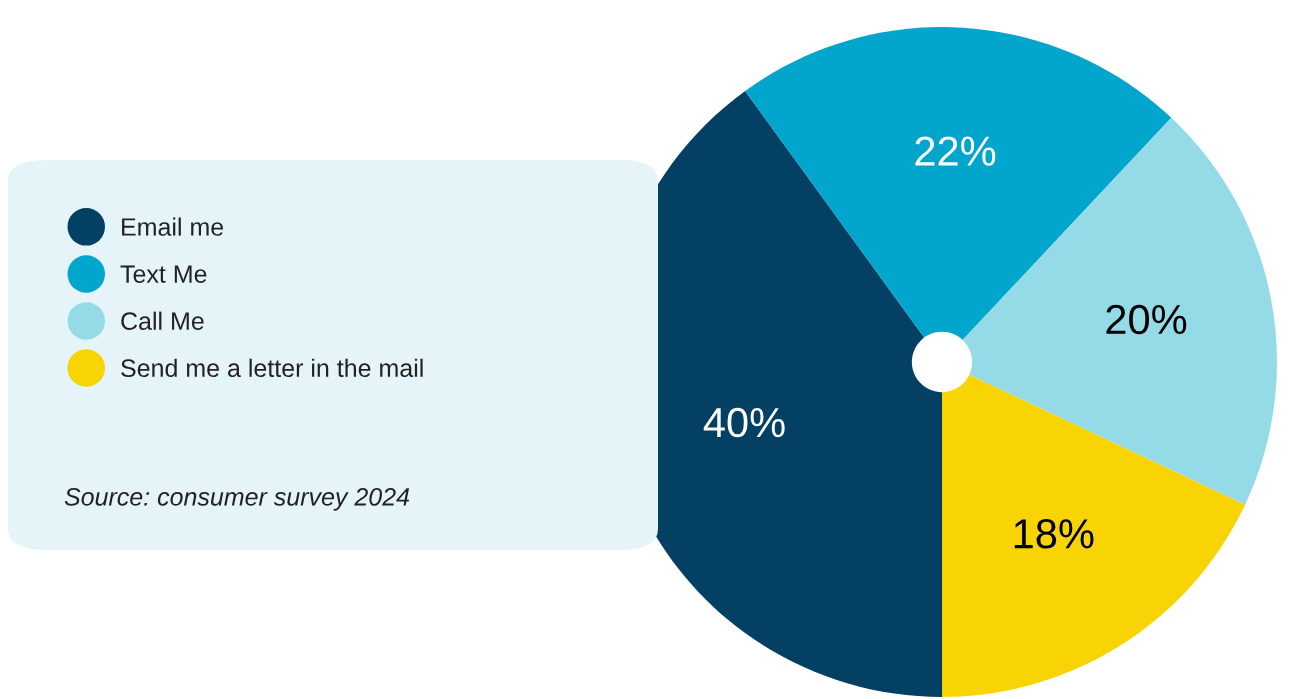 This screenshot has width=1289, height=699. I want to click on legend-label: Send me a letter in the mail, so click(272, 368).